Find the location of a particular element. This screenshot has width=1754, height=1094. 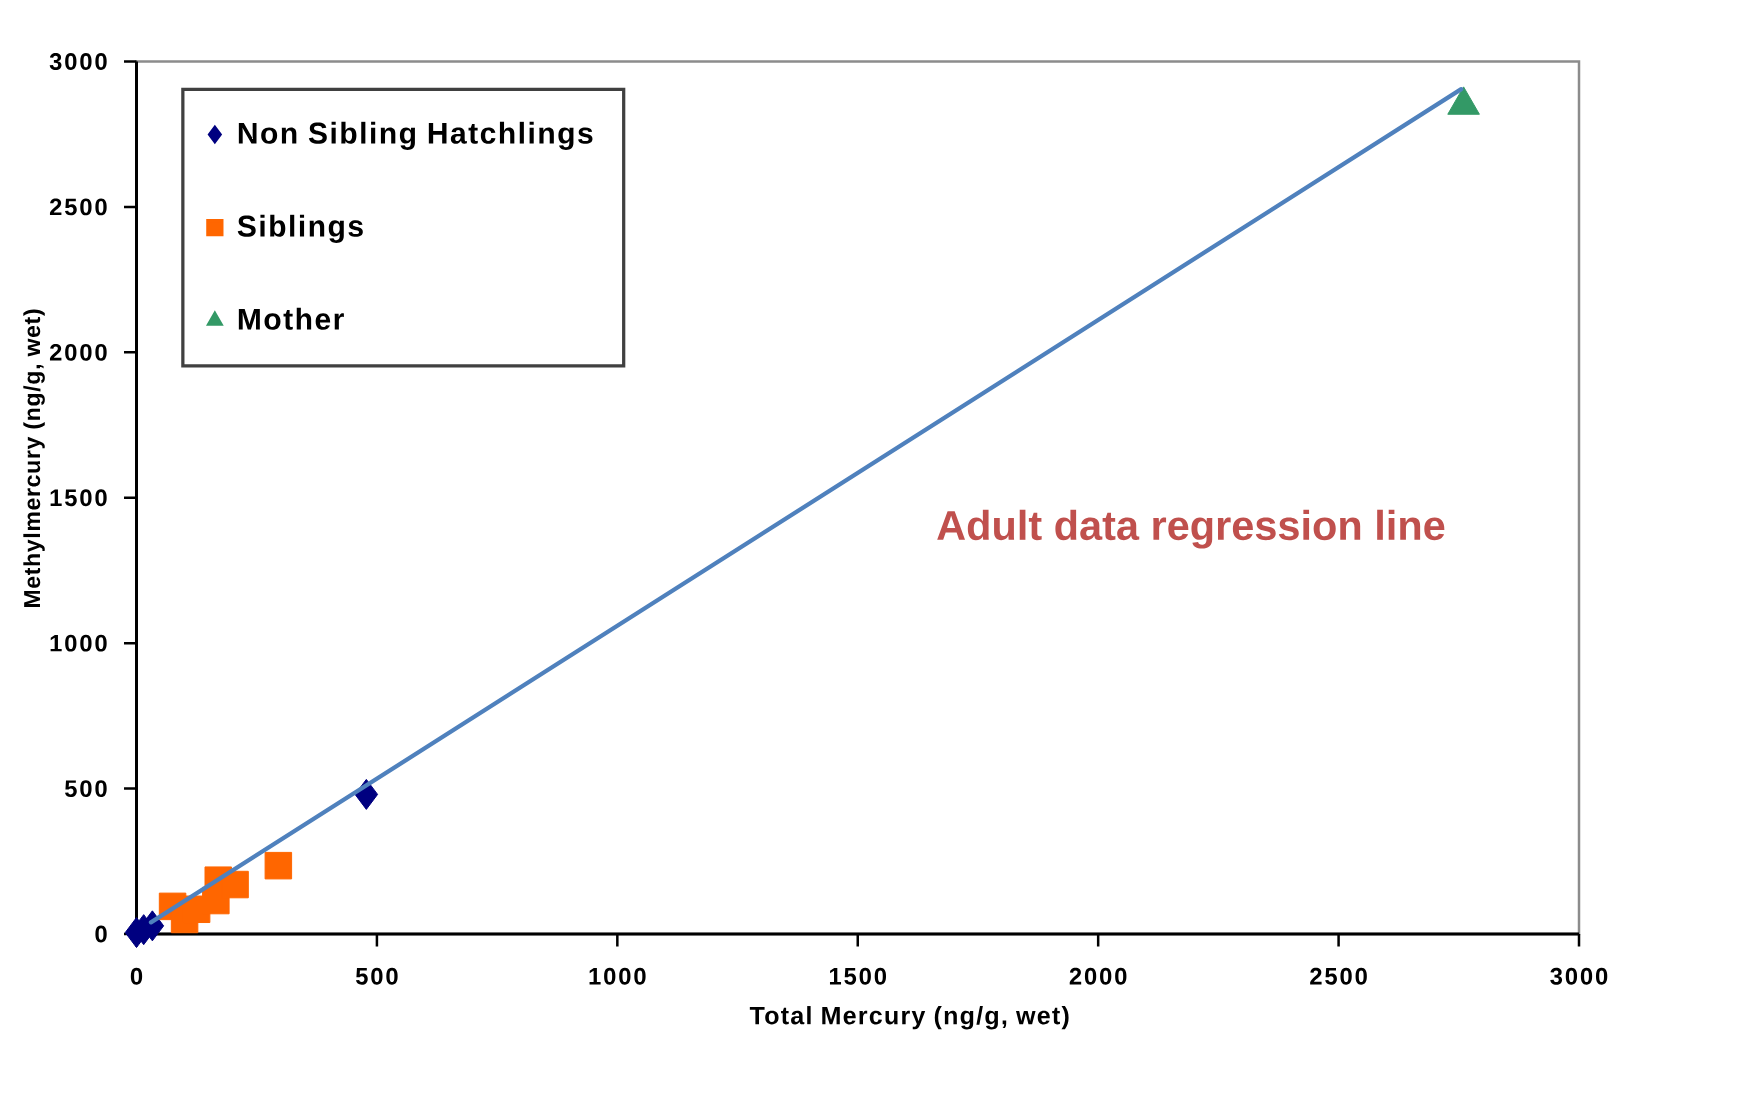

y-tick-label: 2500 is located at coordinates (78, 207).